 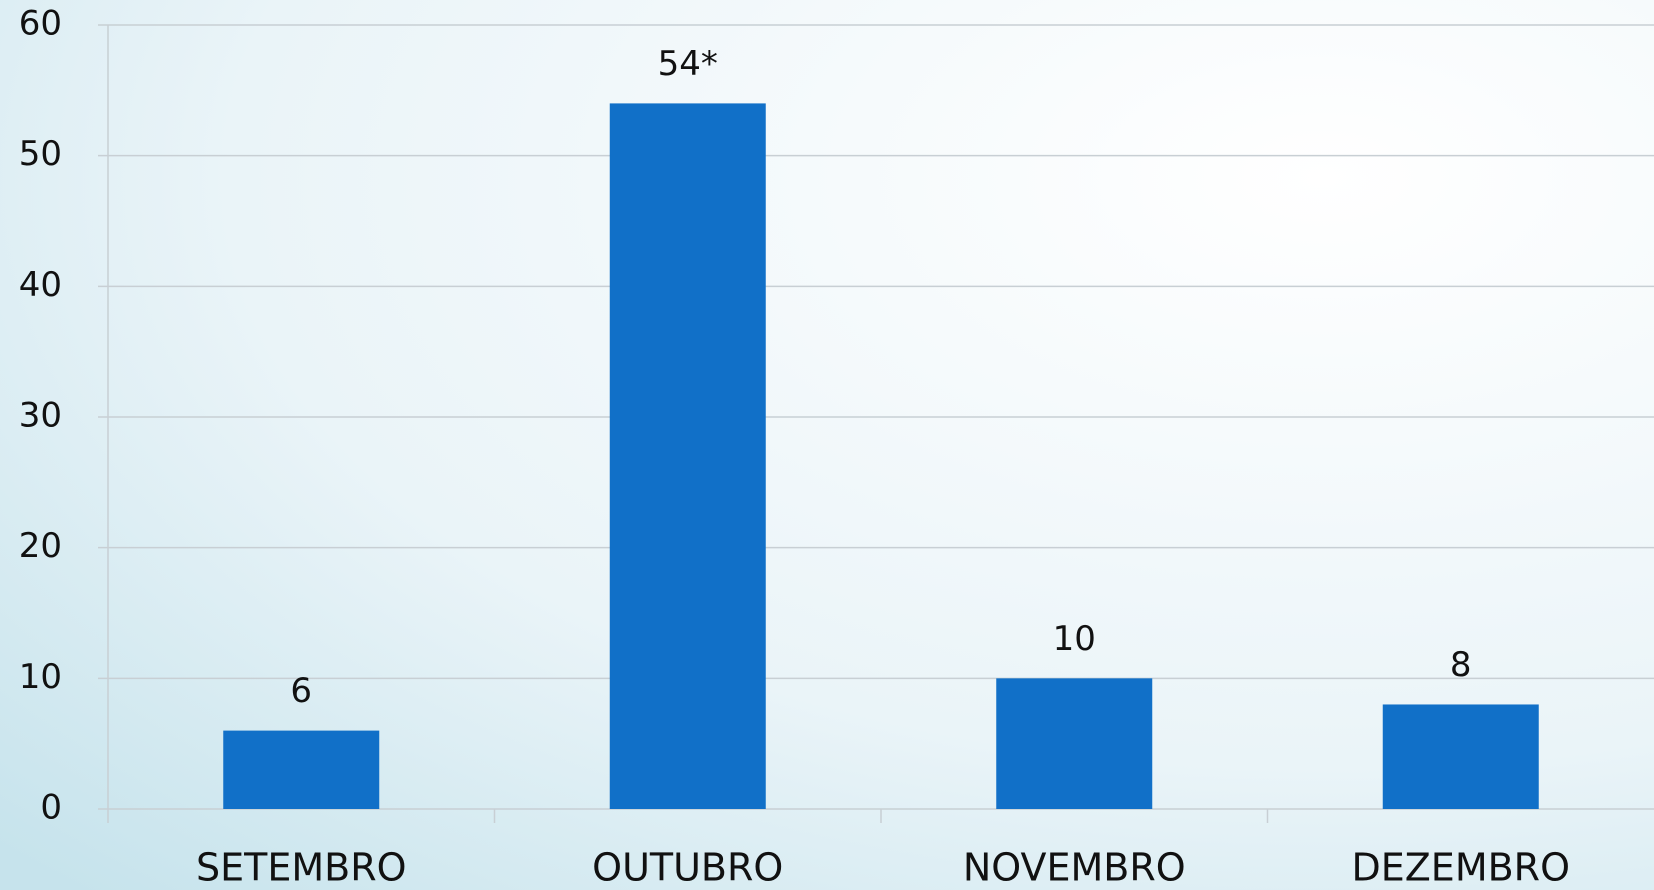 What do you see at coordinates (40, 677) in the screenshot?
I see `y-tick-label: 10` at bounding box center [40, 677].